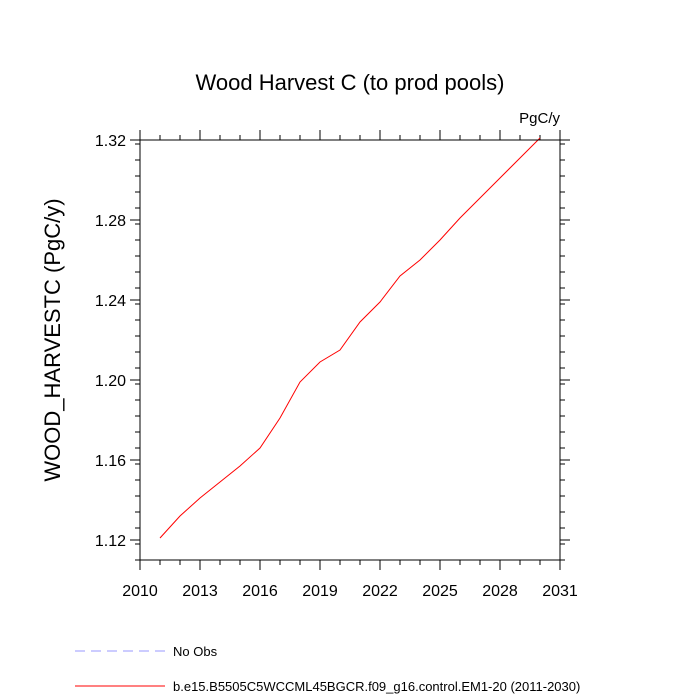 Image resolution: width=700 pixels, height=700 pixels. Describe the element at coordinates (140, 591) in the screenshot. I see `x-tick-label: 2010` at that location.